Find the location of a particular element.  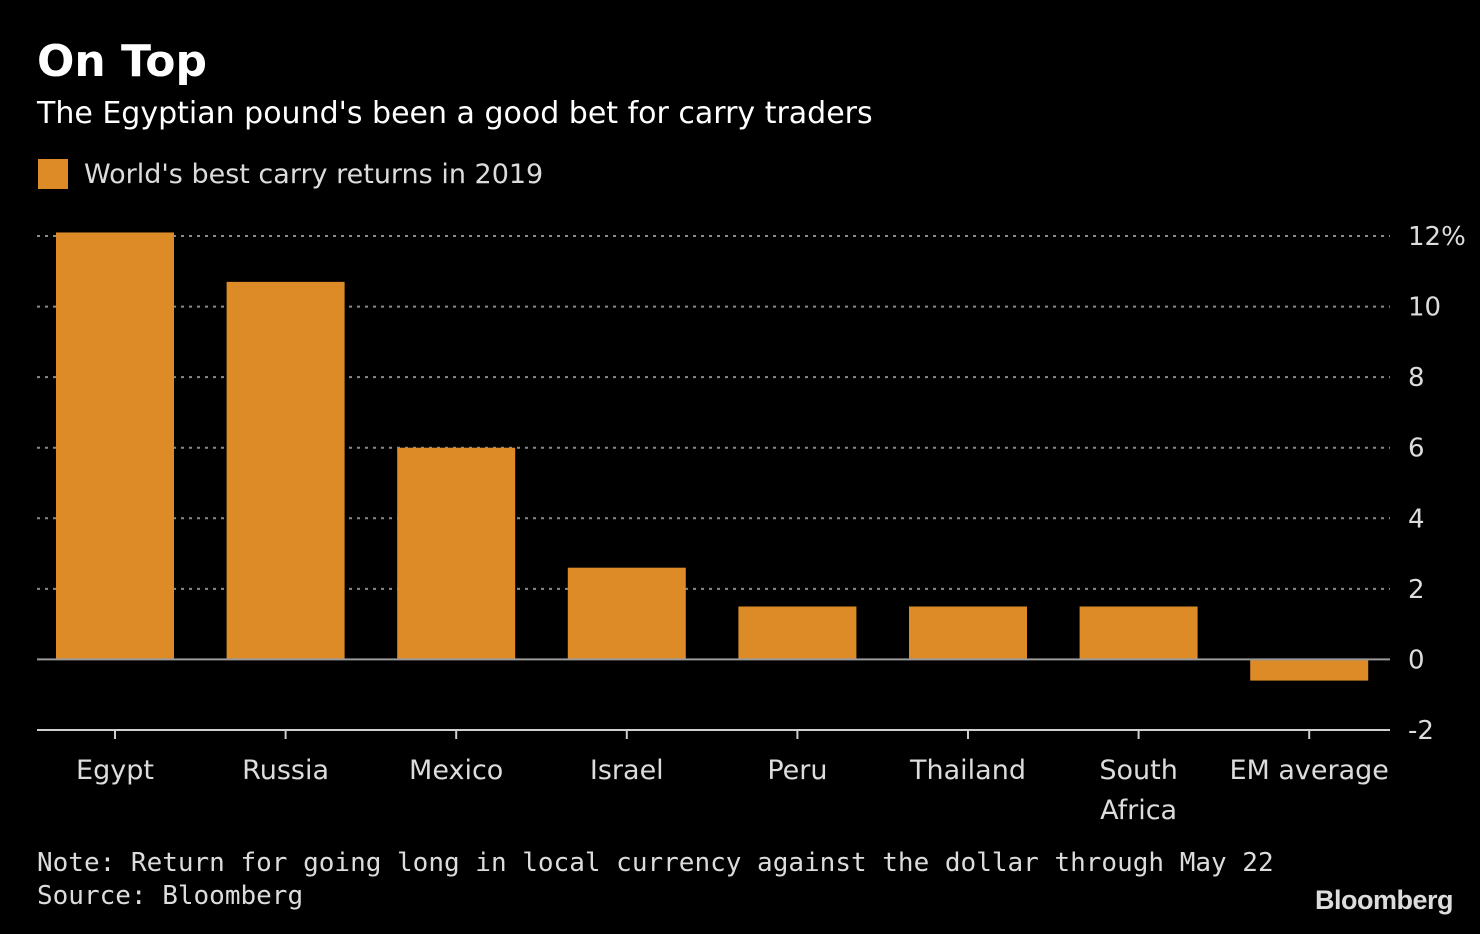

x-tick-label: EM average is located at coordinates (1308, 770).